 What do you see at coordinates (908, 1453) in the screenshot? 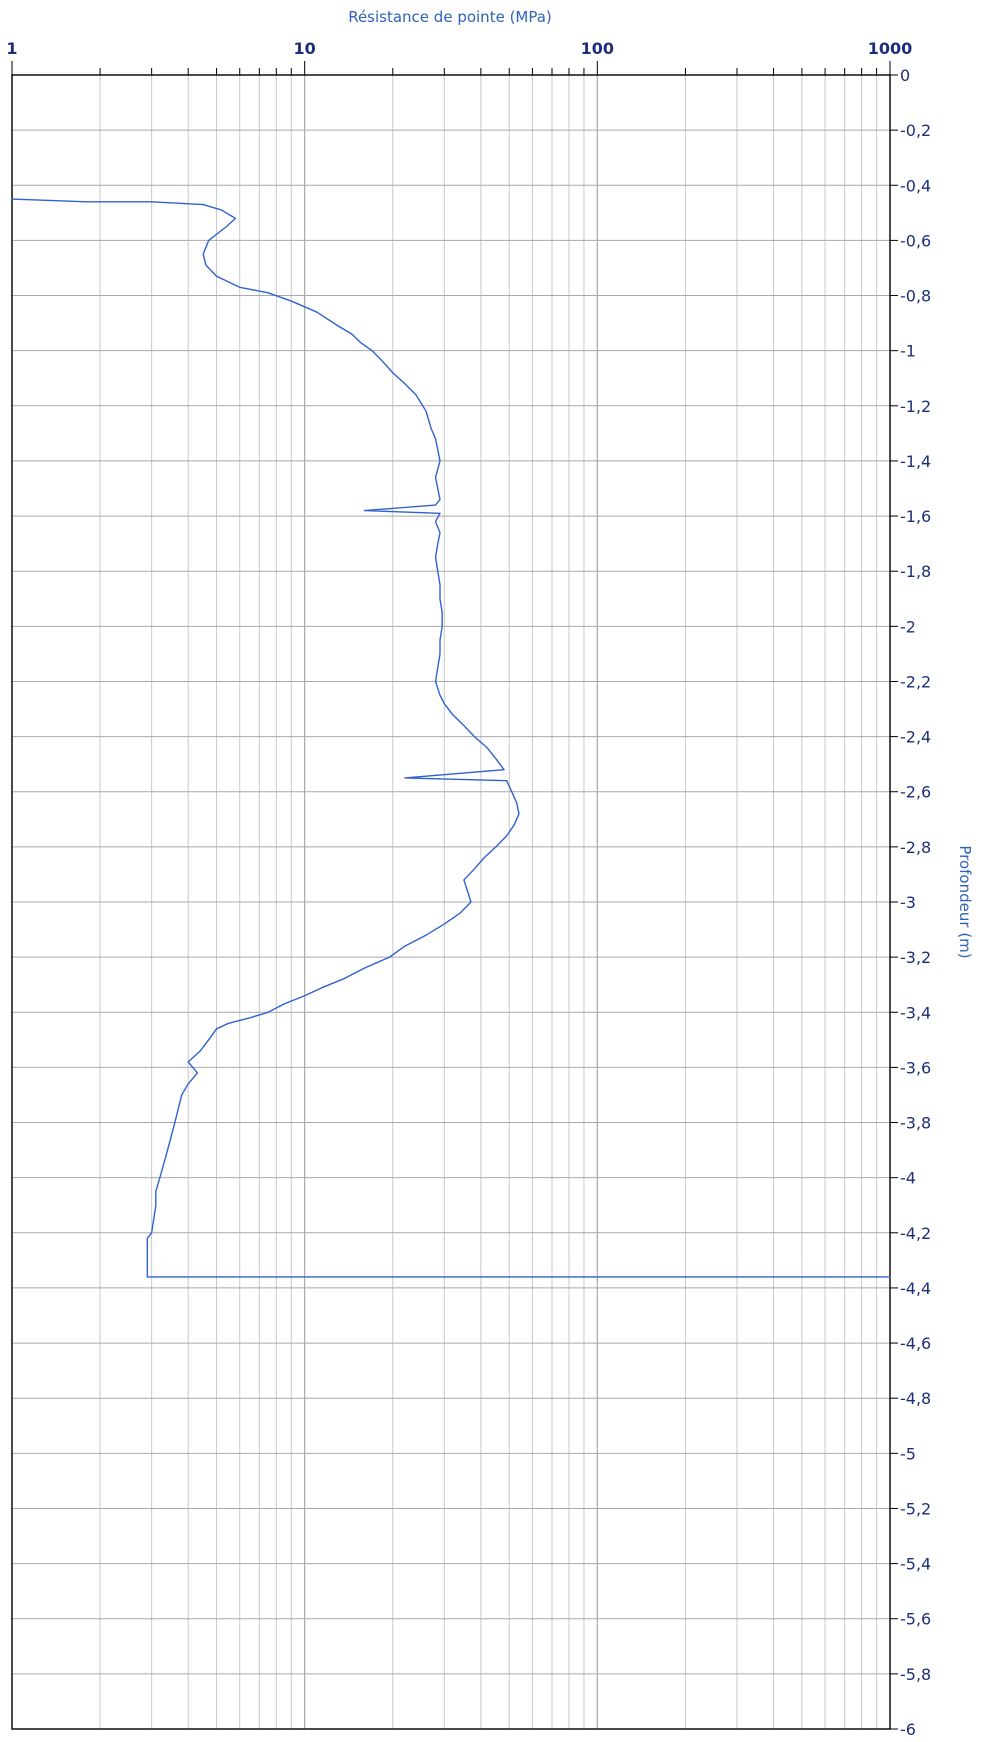
I see `y-tick-label: -5` at bounding box center [908, 1453].